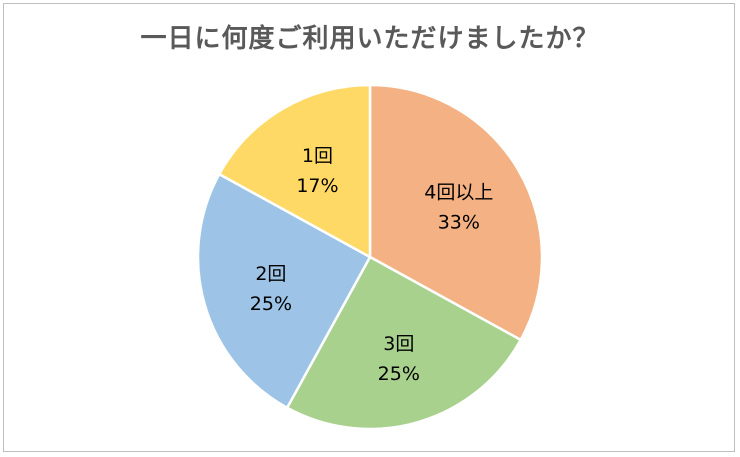  Describe the element at coordinates (317, 156) in the screenshot. I see `slice-label-4: 1回` at that location.